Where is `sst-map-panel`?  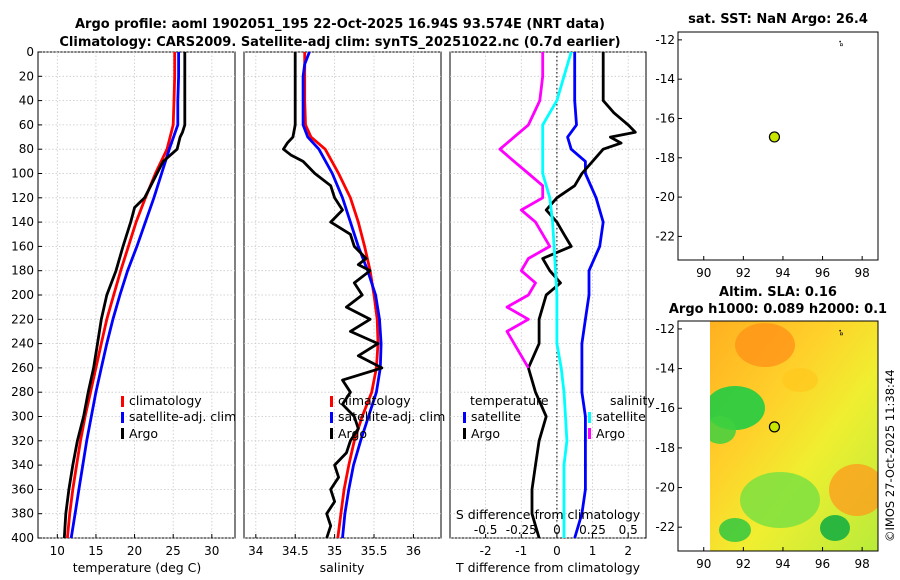 sst-map-panel is located at coordinates (778, 146).